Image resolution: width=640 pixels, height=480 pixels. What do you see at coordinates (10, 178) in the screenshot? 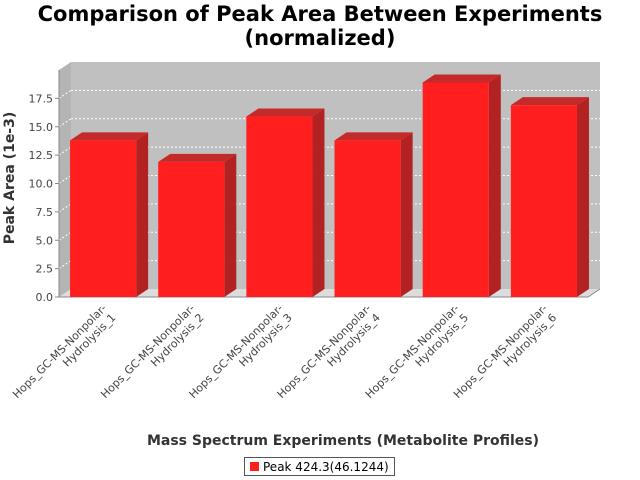
I see `y-axis-label: Peak Area (1e-3)` at bounding box center [10, 178].